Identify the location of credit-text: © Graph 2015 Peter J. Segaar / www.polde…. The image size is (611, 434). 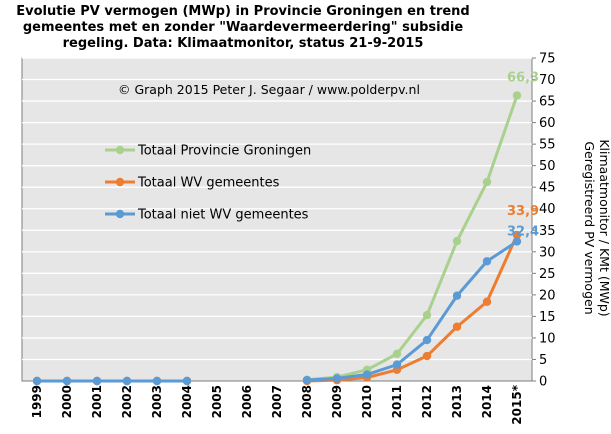
(269, 89).